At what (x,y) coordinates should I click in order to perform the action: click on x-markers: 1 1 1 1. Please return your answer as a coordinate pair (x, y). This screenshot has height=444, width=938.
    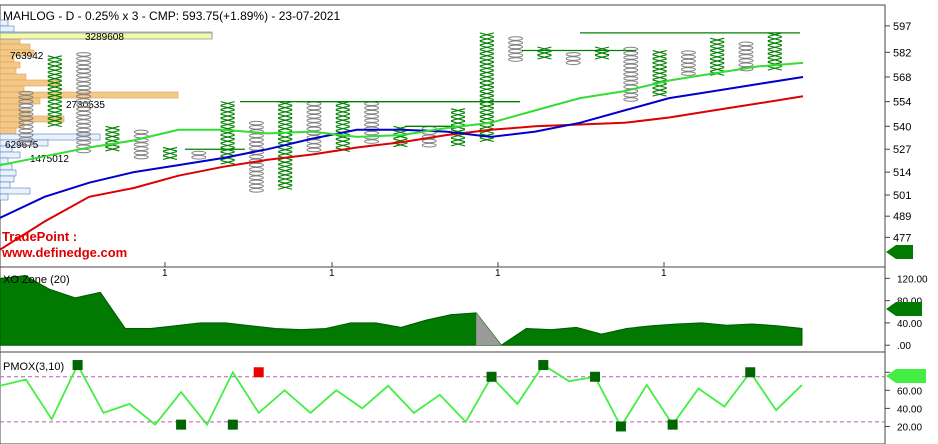
    Looking at the image, I should click on (414, 270).